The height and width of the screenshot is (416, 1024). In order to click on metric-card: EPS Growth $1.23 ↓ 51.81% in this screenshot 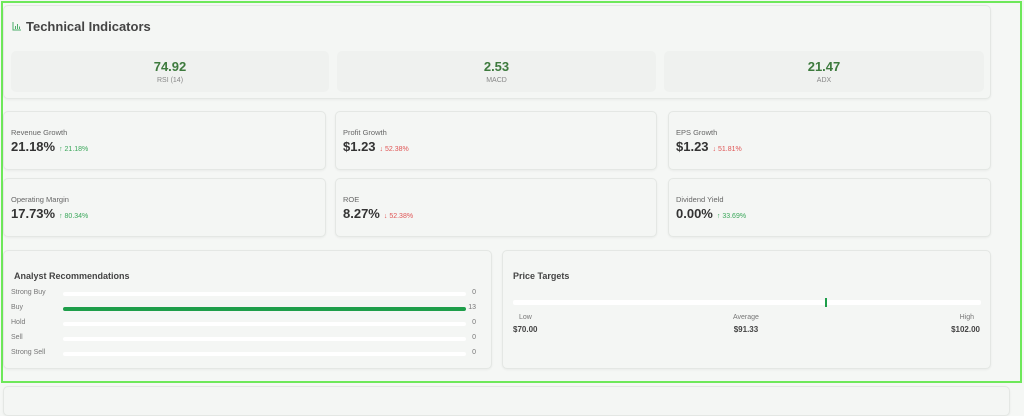, I will do `click(829, 140)`.